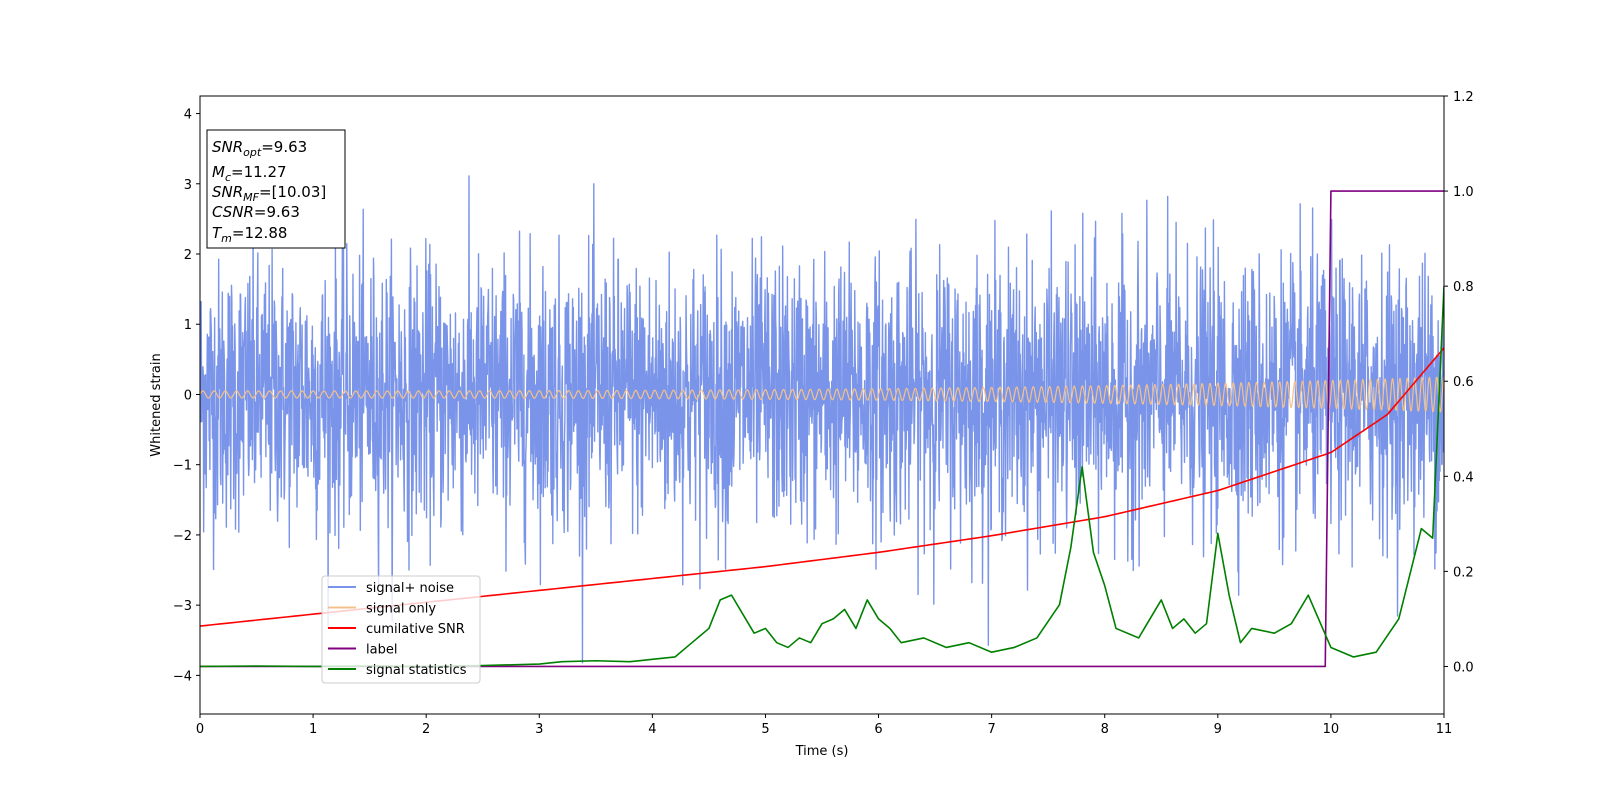 Image resolution: width=1600 pixels, height=800 pixels. What do you see at coordinates (228, 177) in the screenshot?
I see `annotation-subscript: c` at bounding box center [228, 177].